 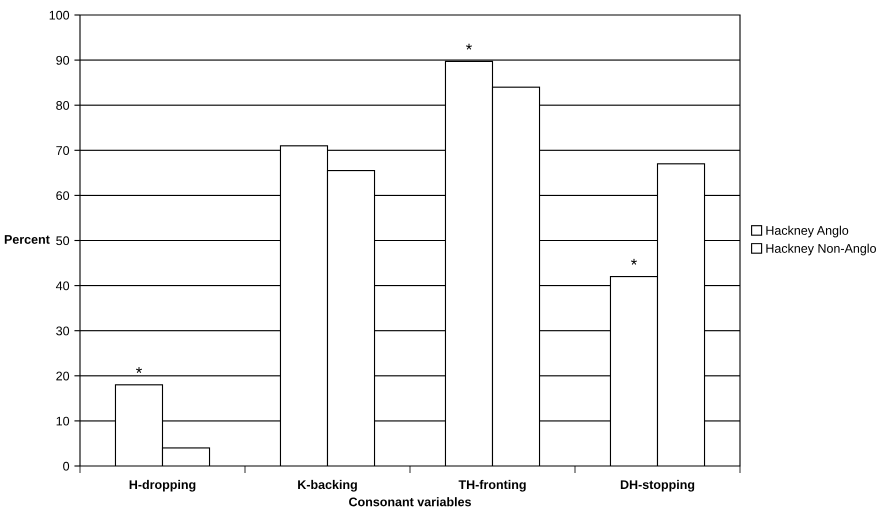 What do you see at coordinates (807, 232) in the screenshot?
I see `legend-label: Hackney Anglo` at bounding box center [807, 232].